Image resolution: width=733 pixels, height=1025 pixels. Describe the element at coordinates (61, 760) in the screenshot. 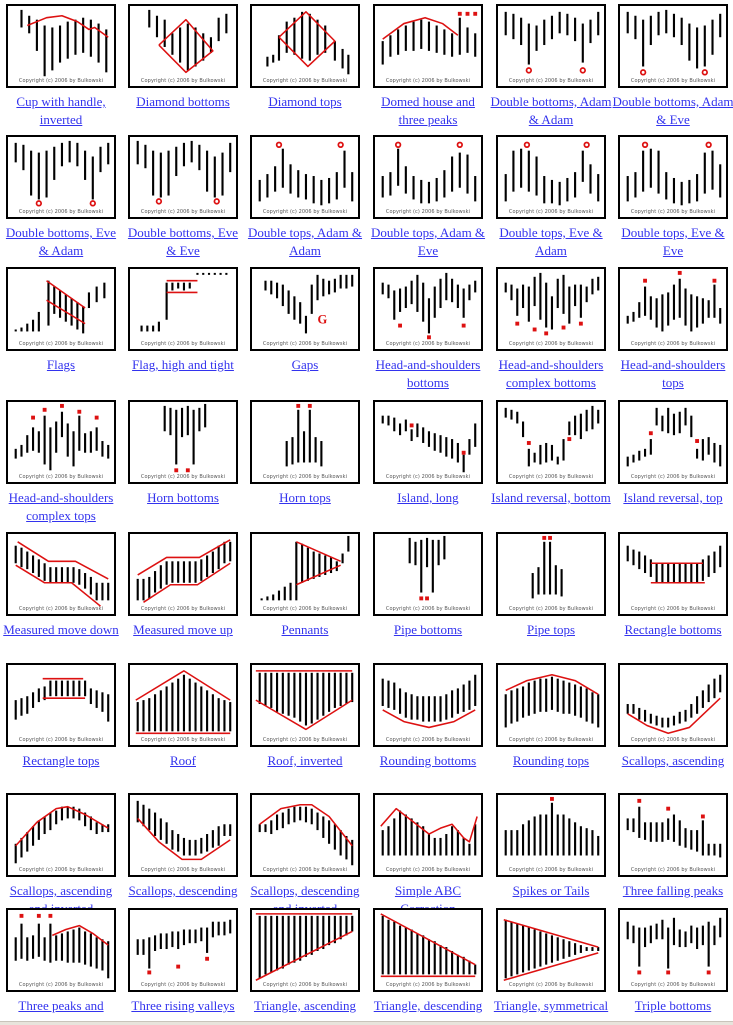

I see `pattern-link: Rectangle tops` at that location.